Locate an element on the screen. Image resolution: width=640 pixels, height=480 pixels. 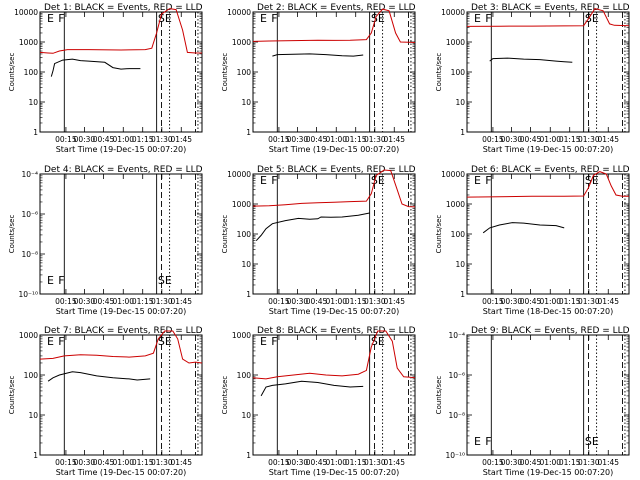
y-tick-label: 10⁻⁶ is located at coordinates (456, 375).